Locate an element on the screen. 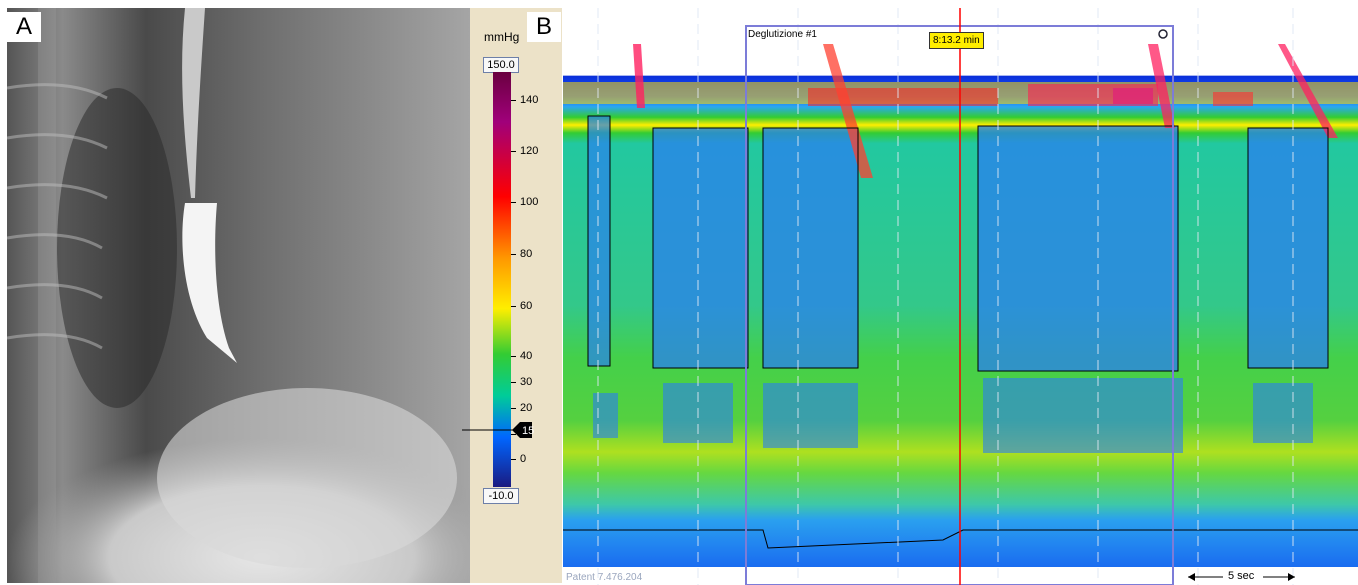 The height and width of the screenshot is (585, 1358). panel-b-label: B is located at coordinates (544, 27).